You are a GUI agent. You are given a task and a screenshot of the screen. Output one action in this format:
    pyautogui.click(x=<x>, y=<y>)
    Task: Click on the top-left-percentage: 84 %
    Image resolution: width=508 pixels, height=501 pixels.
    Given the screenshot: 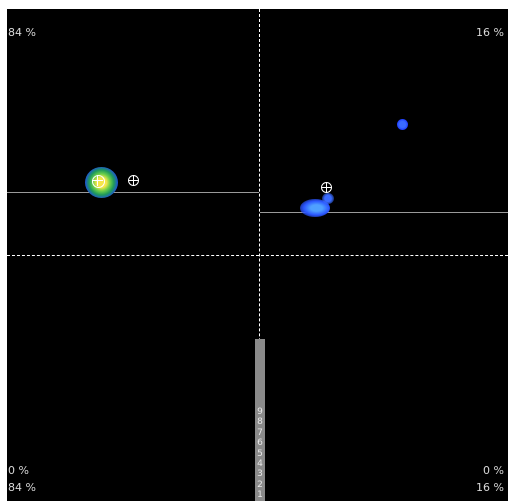 What is the action you would take?
    pyautogui.click(x=22, y=32)
    